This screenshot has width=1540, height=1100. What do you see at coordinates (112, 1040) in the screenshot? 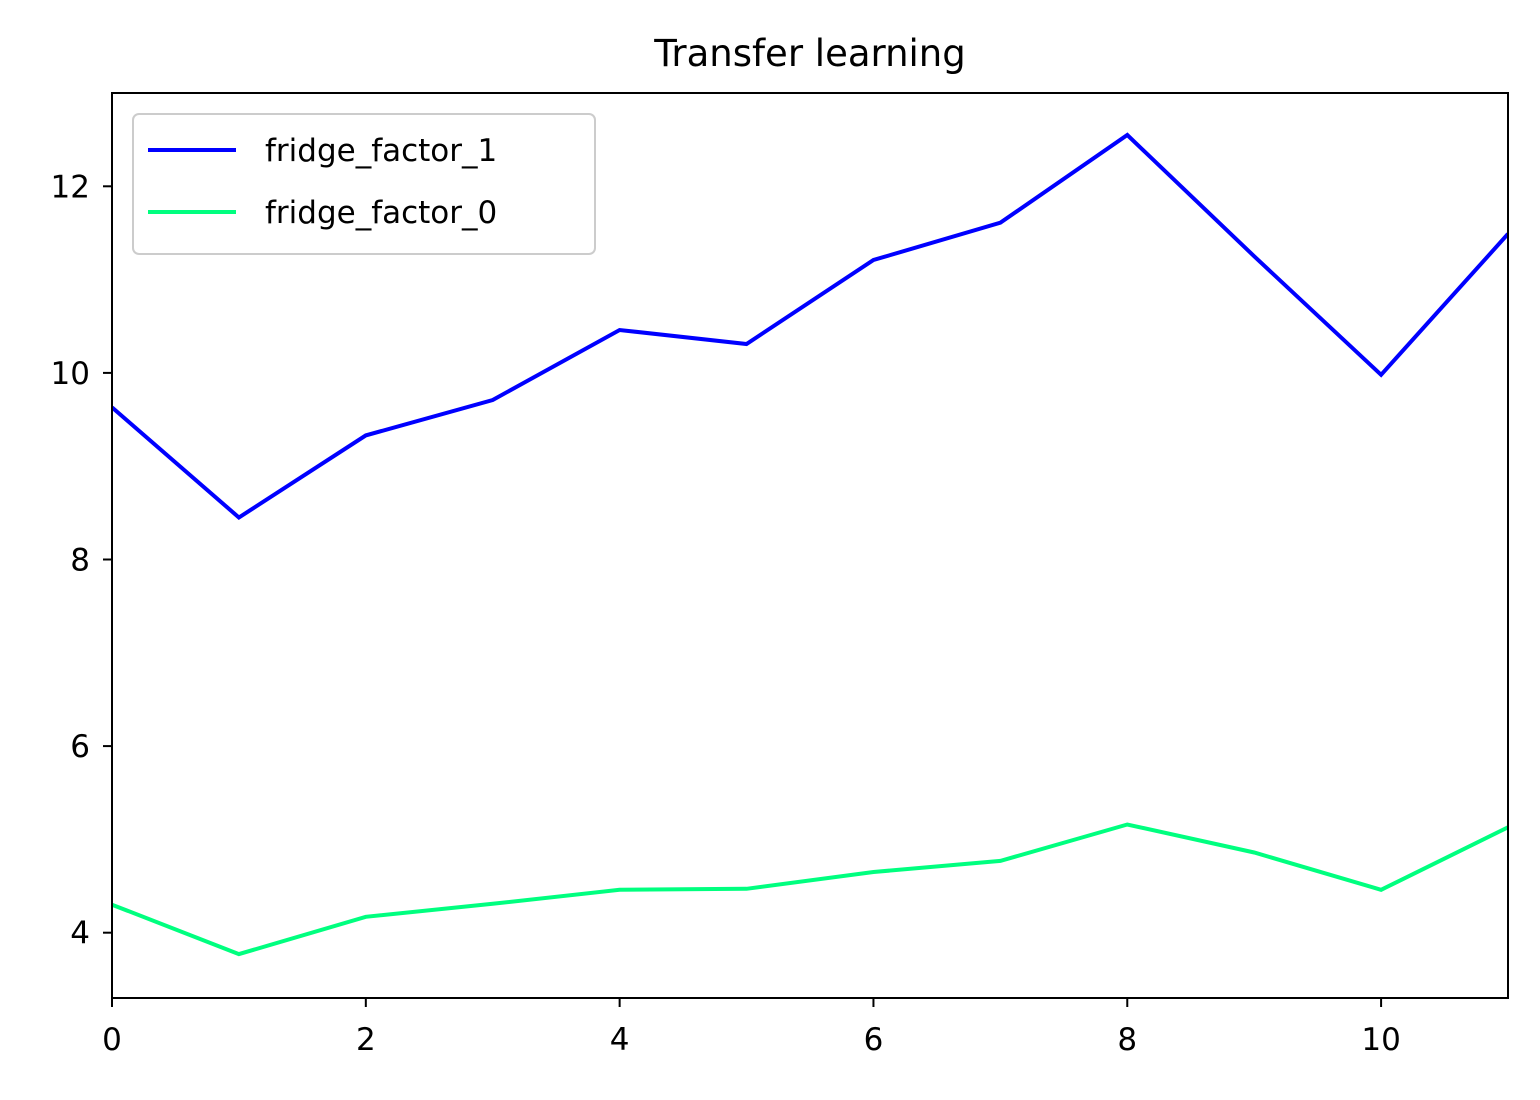
I see `x-tick-label: 0` at bounding box center [112, 1040].